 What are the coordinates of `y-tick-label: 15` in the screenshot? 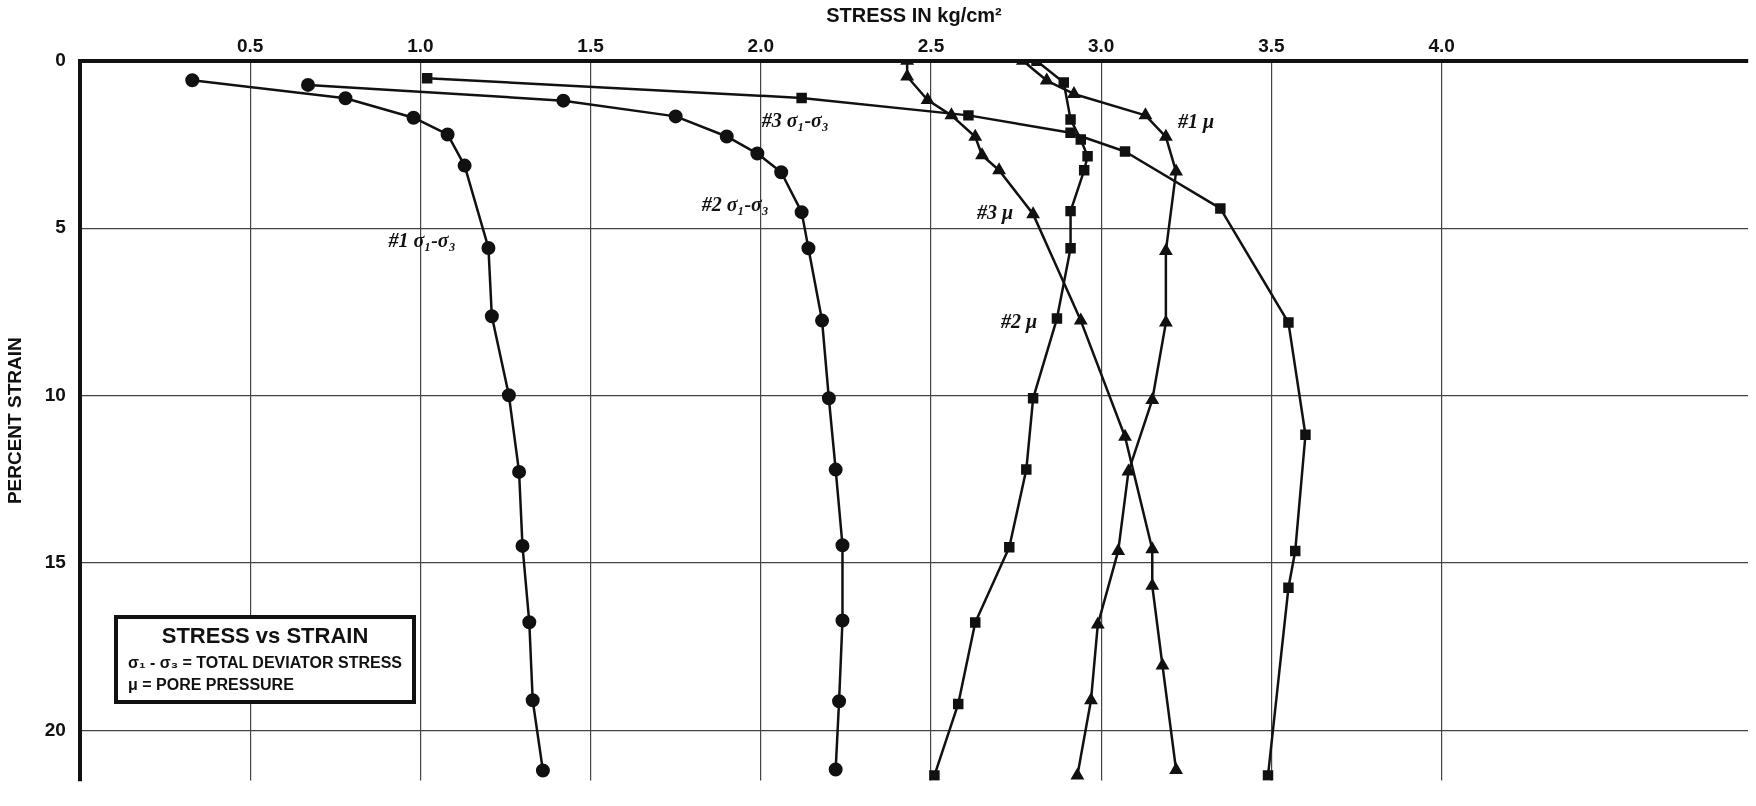 It's located at (55, 562).